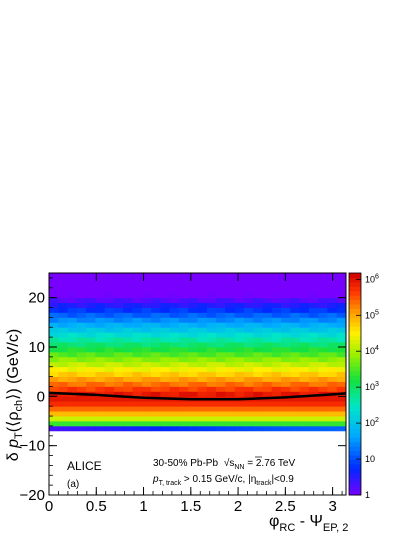 The height and width of the screenshot is (537, 415). Describe the element at coordinates (84, 466) in the screenshot. I see `experiment-label: ALICE` at that location.